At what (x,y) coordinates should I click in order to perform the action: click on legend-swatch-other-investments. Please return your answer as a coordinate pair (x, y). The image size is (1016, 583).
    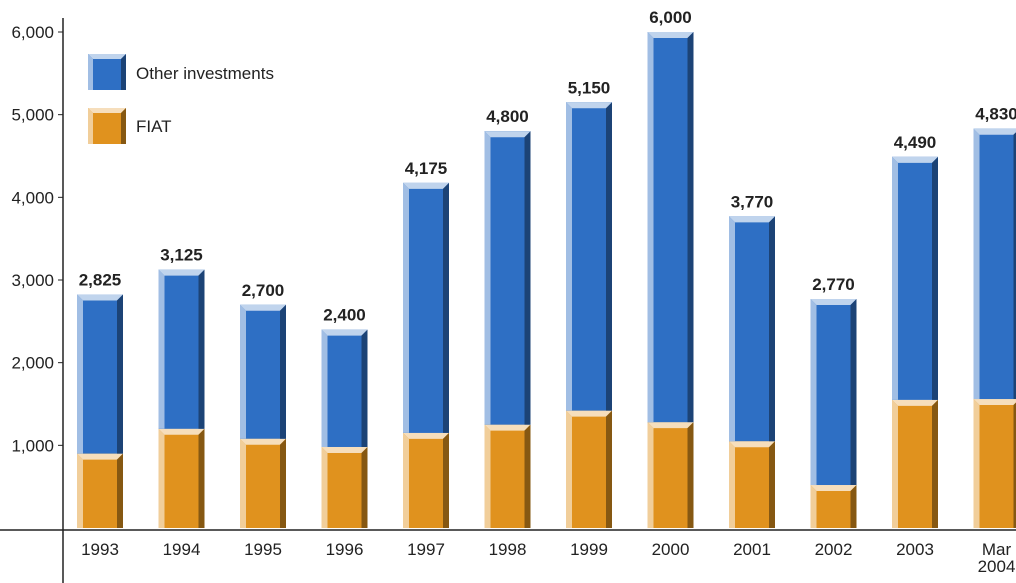
    Looking at the image, I should click on (107, 72).